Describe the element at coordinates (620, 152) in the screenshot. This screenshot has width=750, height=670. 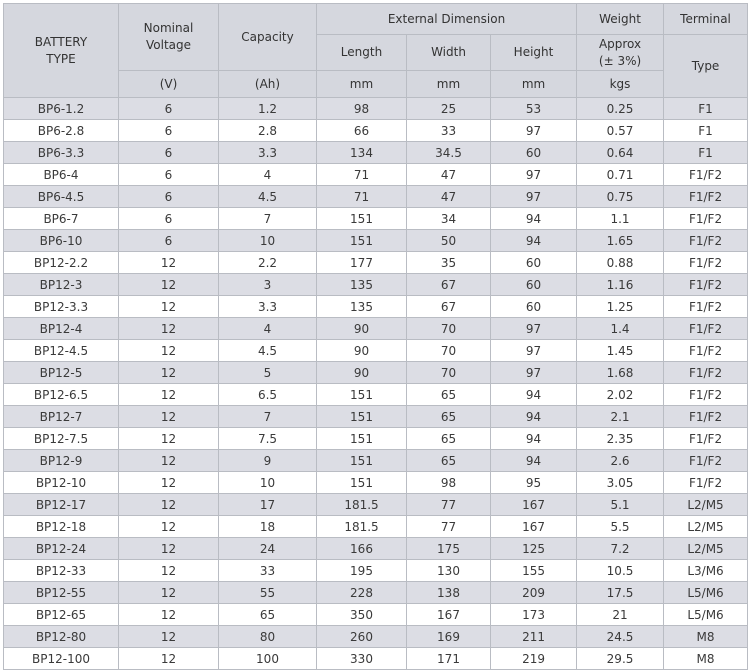
I see `cell-weight: 0.64` at that location.